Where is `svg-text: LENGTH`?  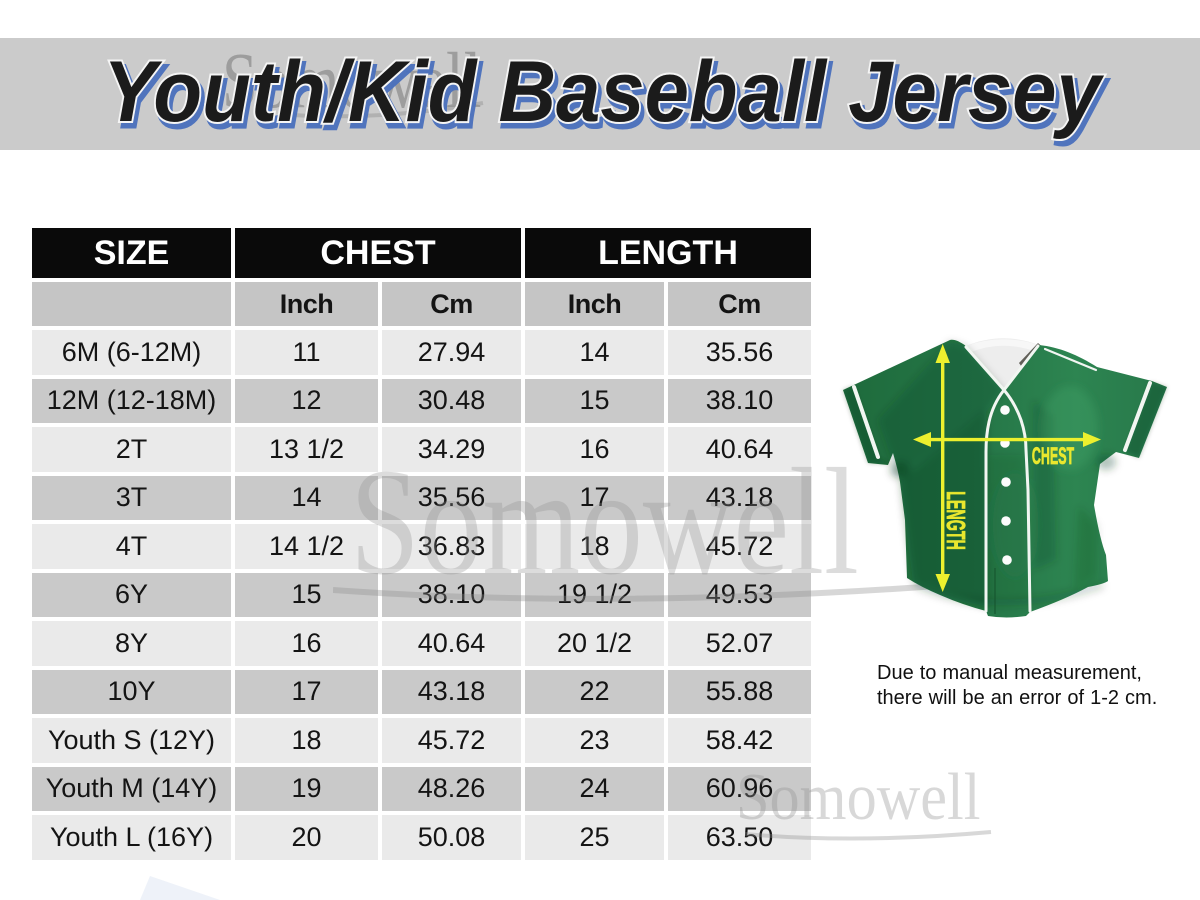
svg-text: LENGTH is located at coordinates (955, 520).